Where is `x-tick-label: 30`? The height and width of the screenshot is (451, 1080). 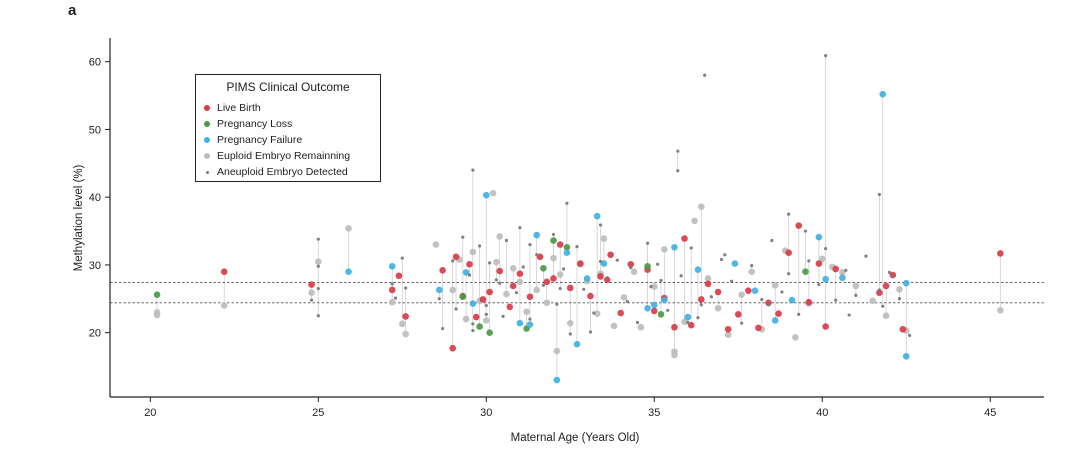
x-tick-label: 30 is located at coordinates (486, 413).